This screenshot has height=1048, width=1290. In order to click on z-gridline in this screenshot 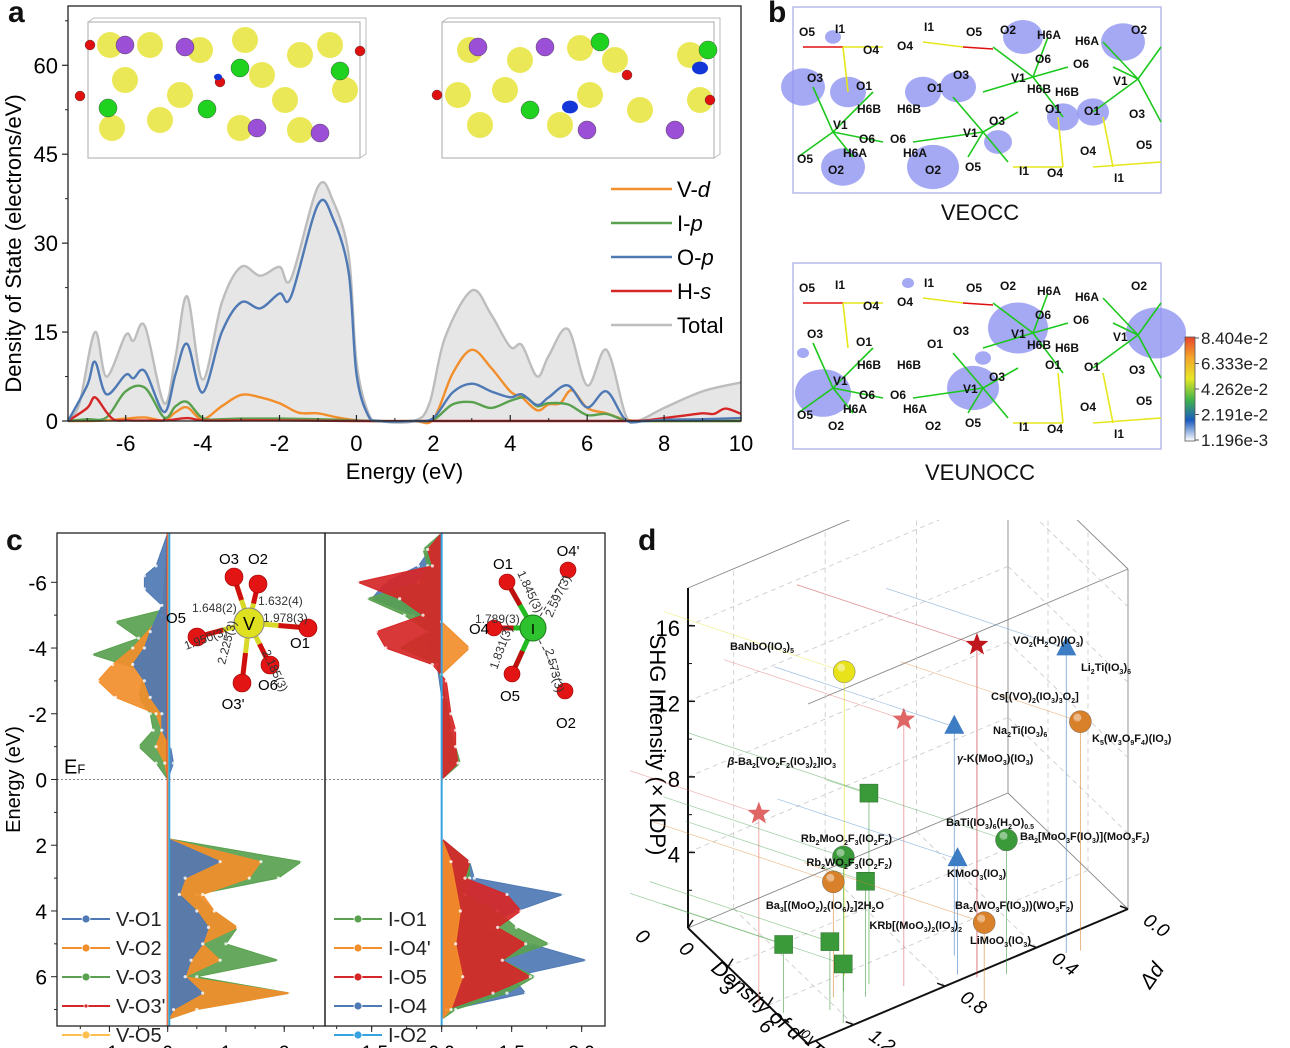, I will do `click(1068, 775)`.